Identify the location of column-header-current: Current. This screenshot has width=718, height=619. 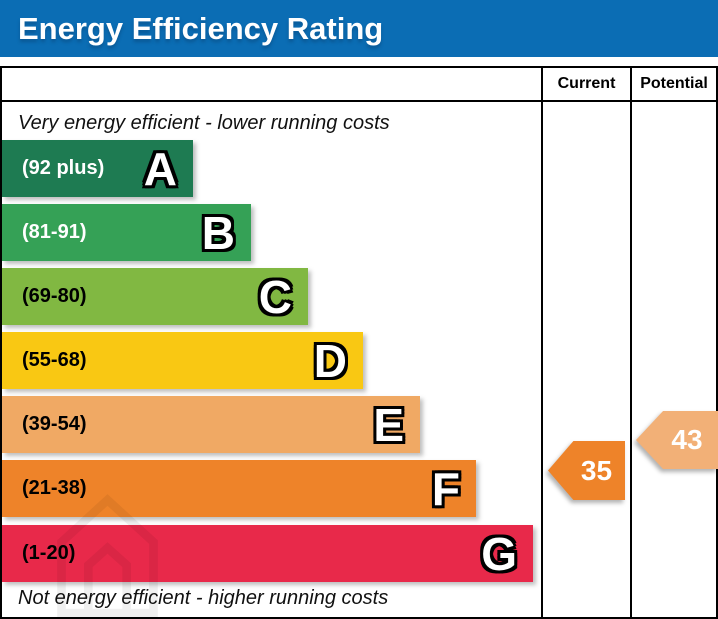
(586, 83).